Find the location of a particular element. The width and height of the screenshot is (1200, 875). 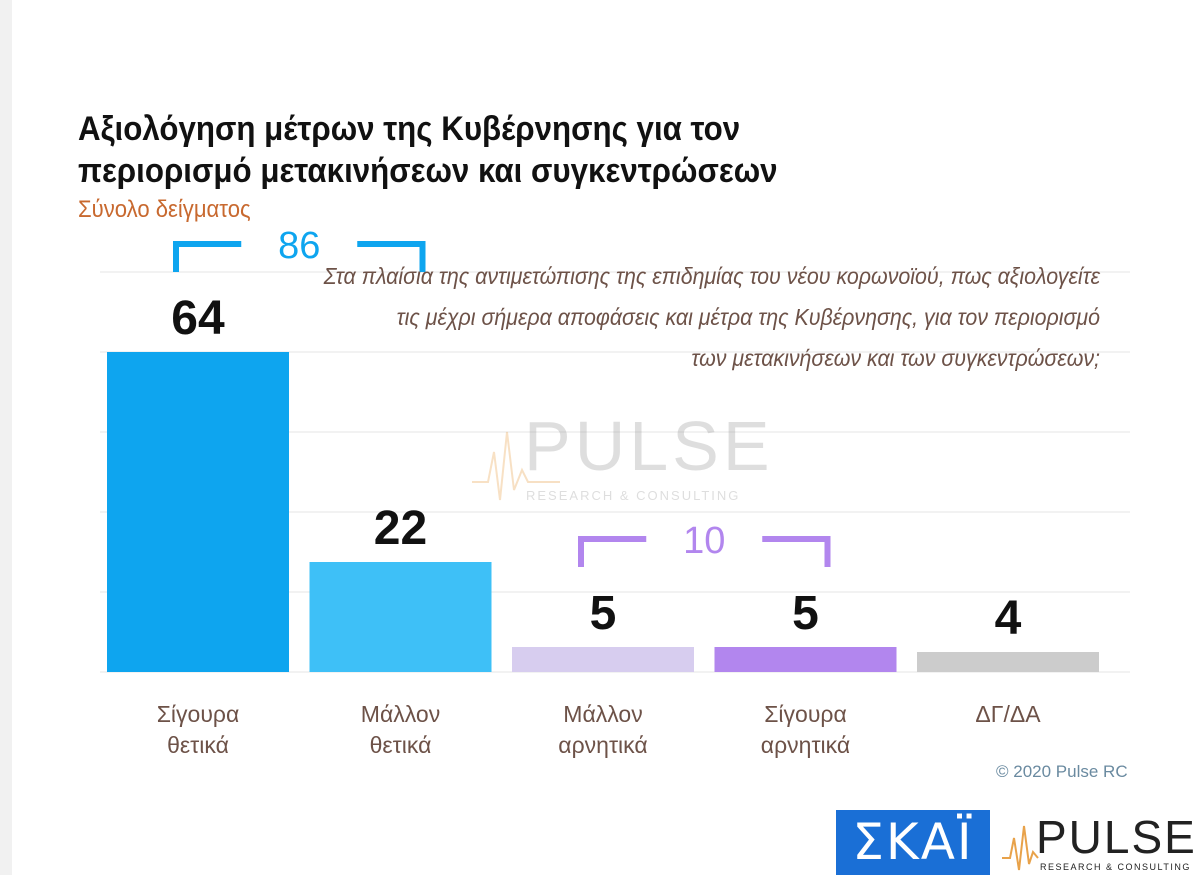

copyright-note: © 2020 Pulse RC is located at coordinates (1062, 771).